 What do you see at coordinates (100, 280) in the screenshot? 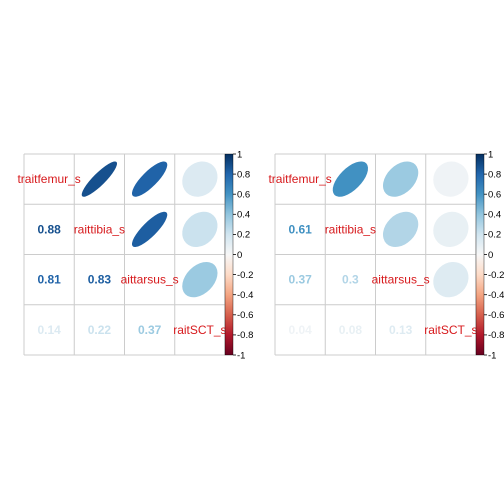
I see `coefficient-label: 0.83` at bounding box center [100, 280].